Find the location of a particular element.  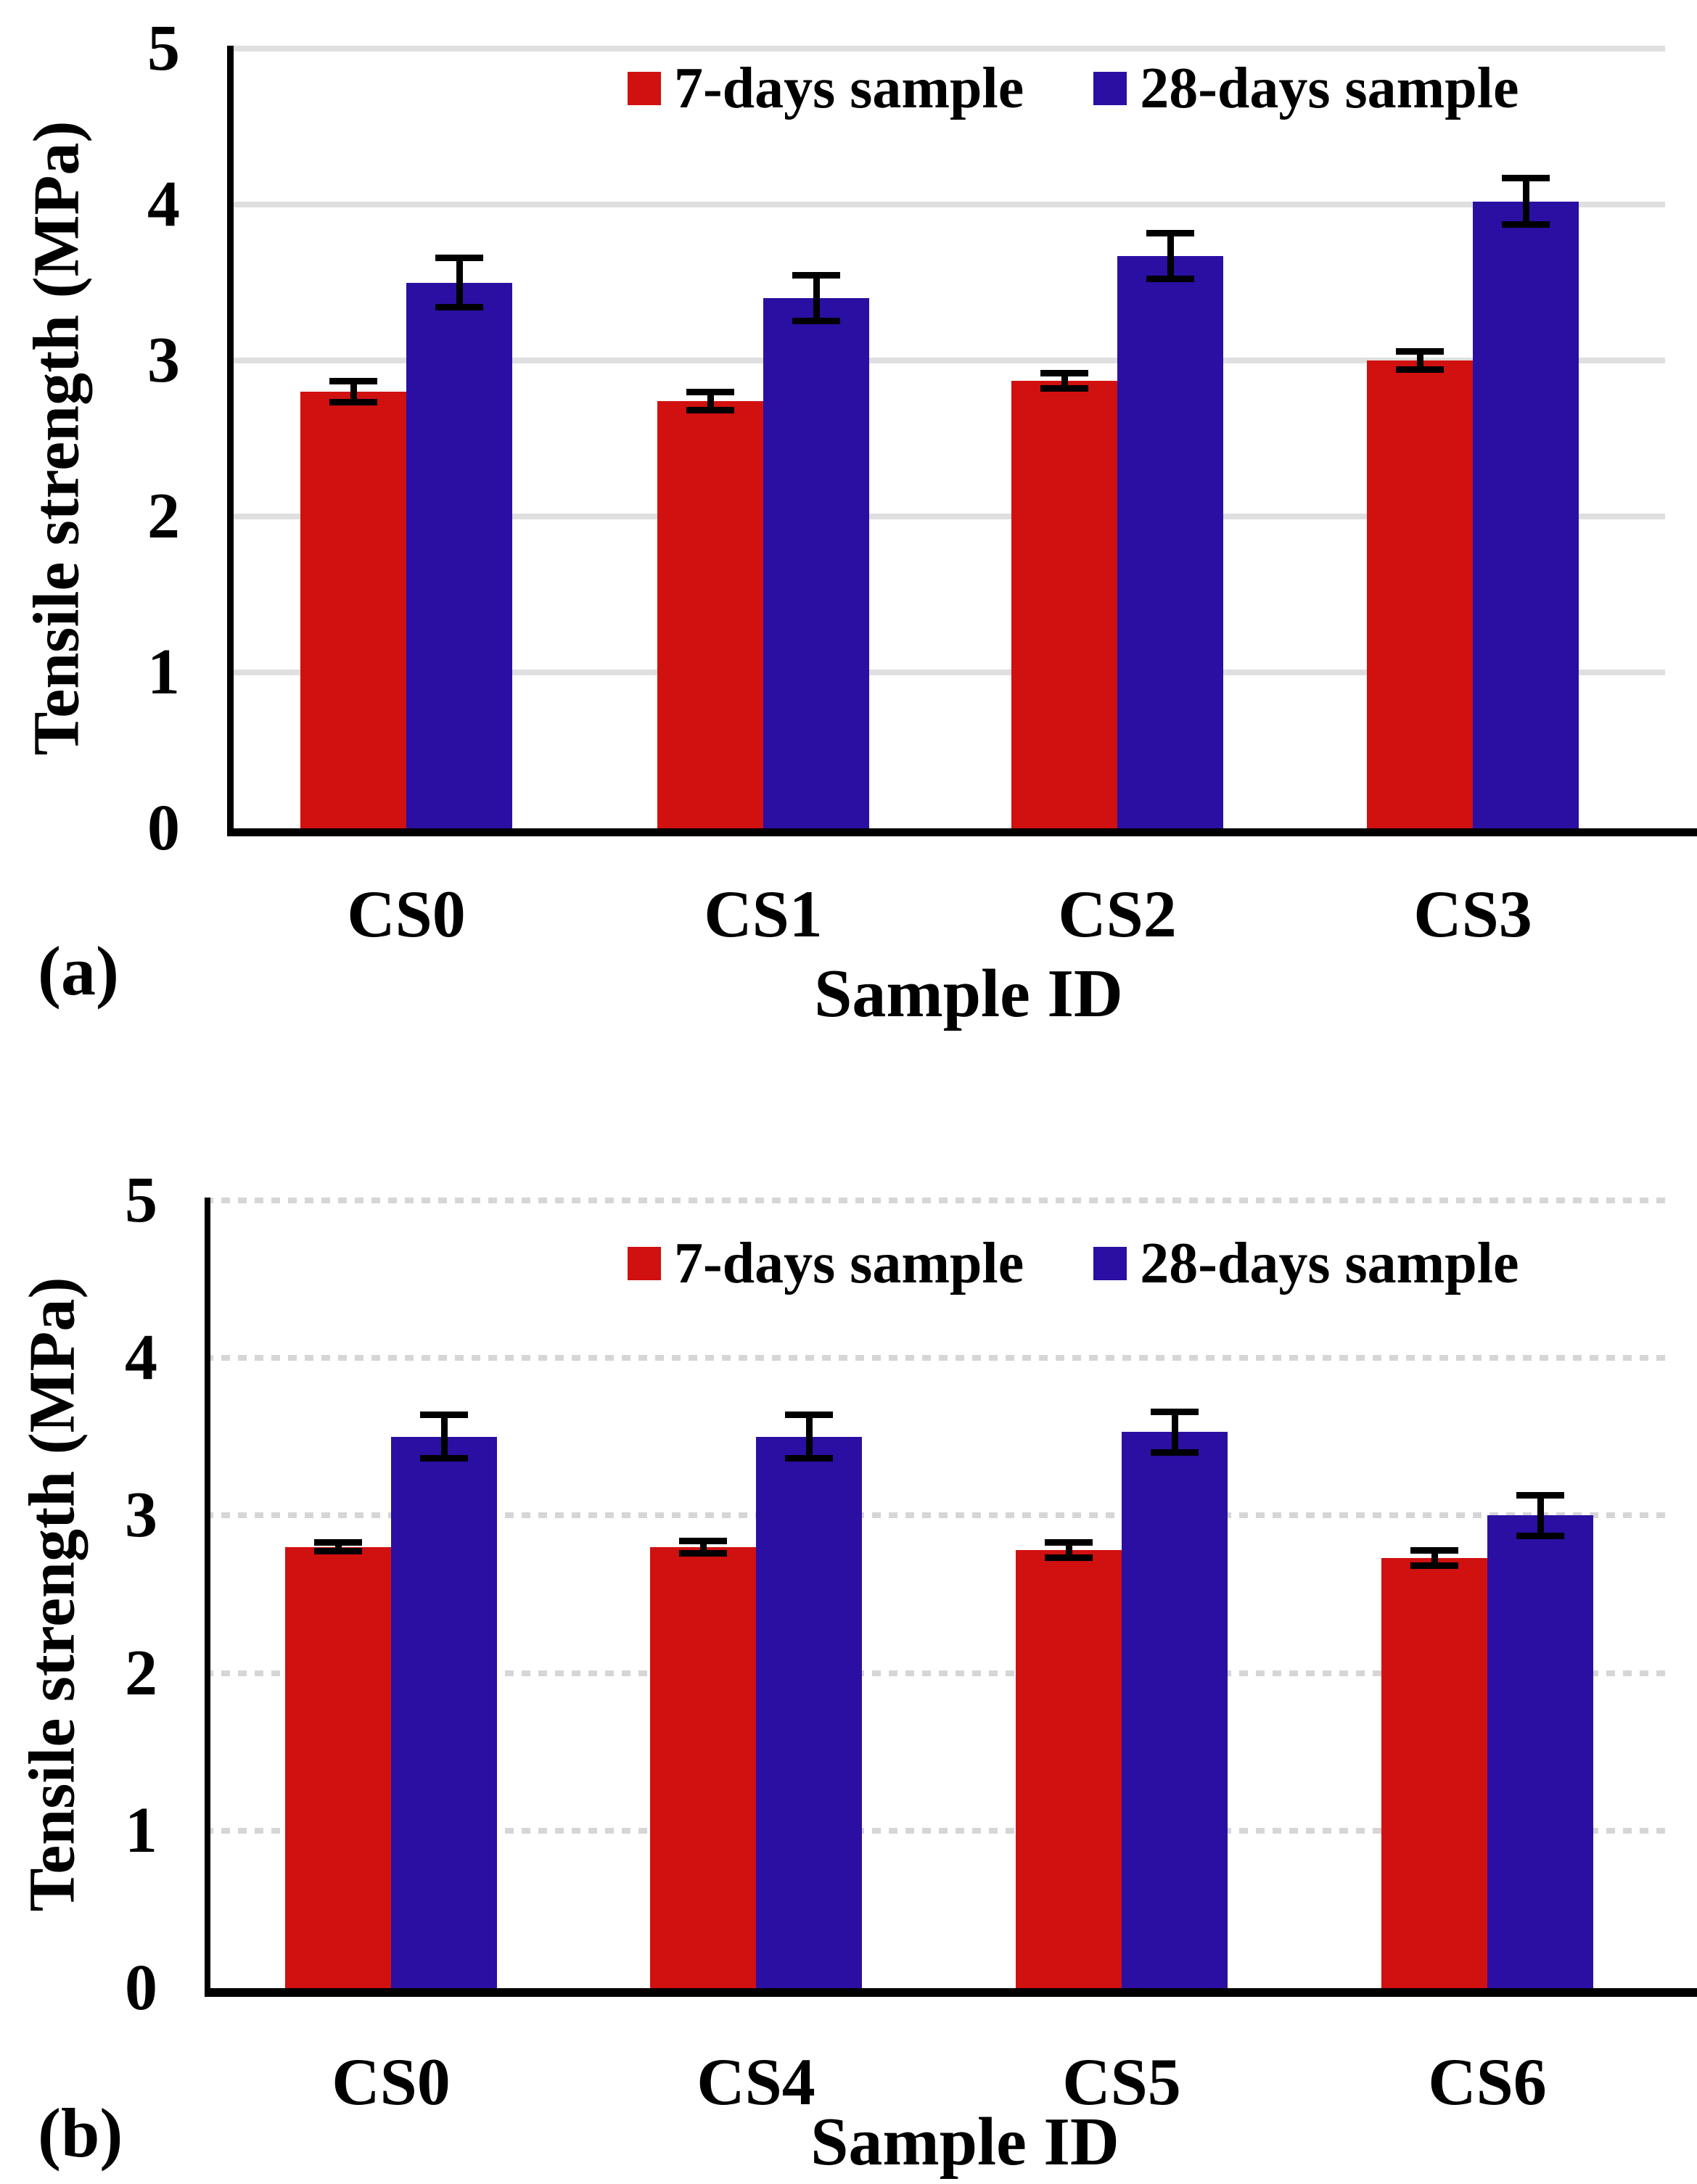

bar-7days-CS5 is located at coordinates (1069, 1769).